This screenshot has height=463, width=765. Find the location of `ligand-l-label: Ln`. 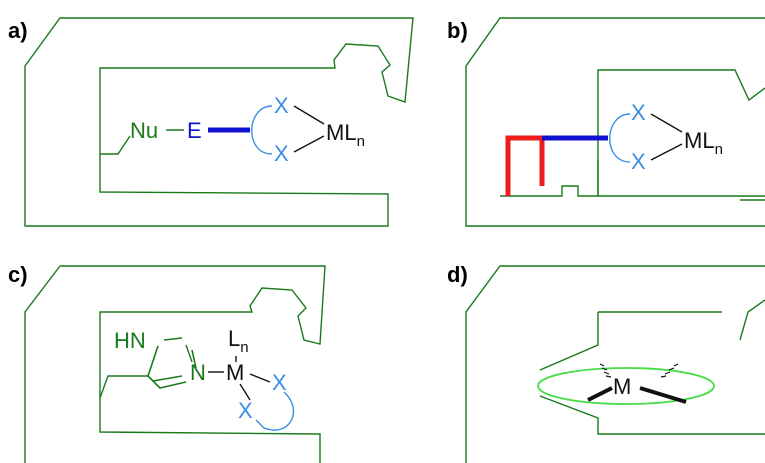

ligand-l-label: Ln is located at coordinates (238, 341).